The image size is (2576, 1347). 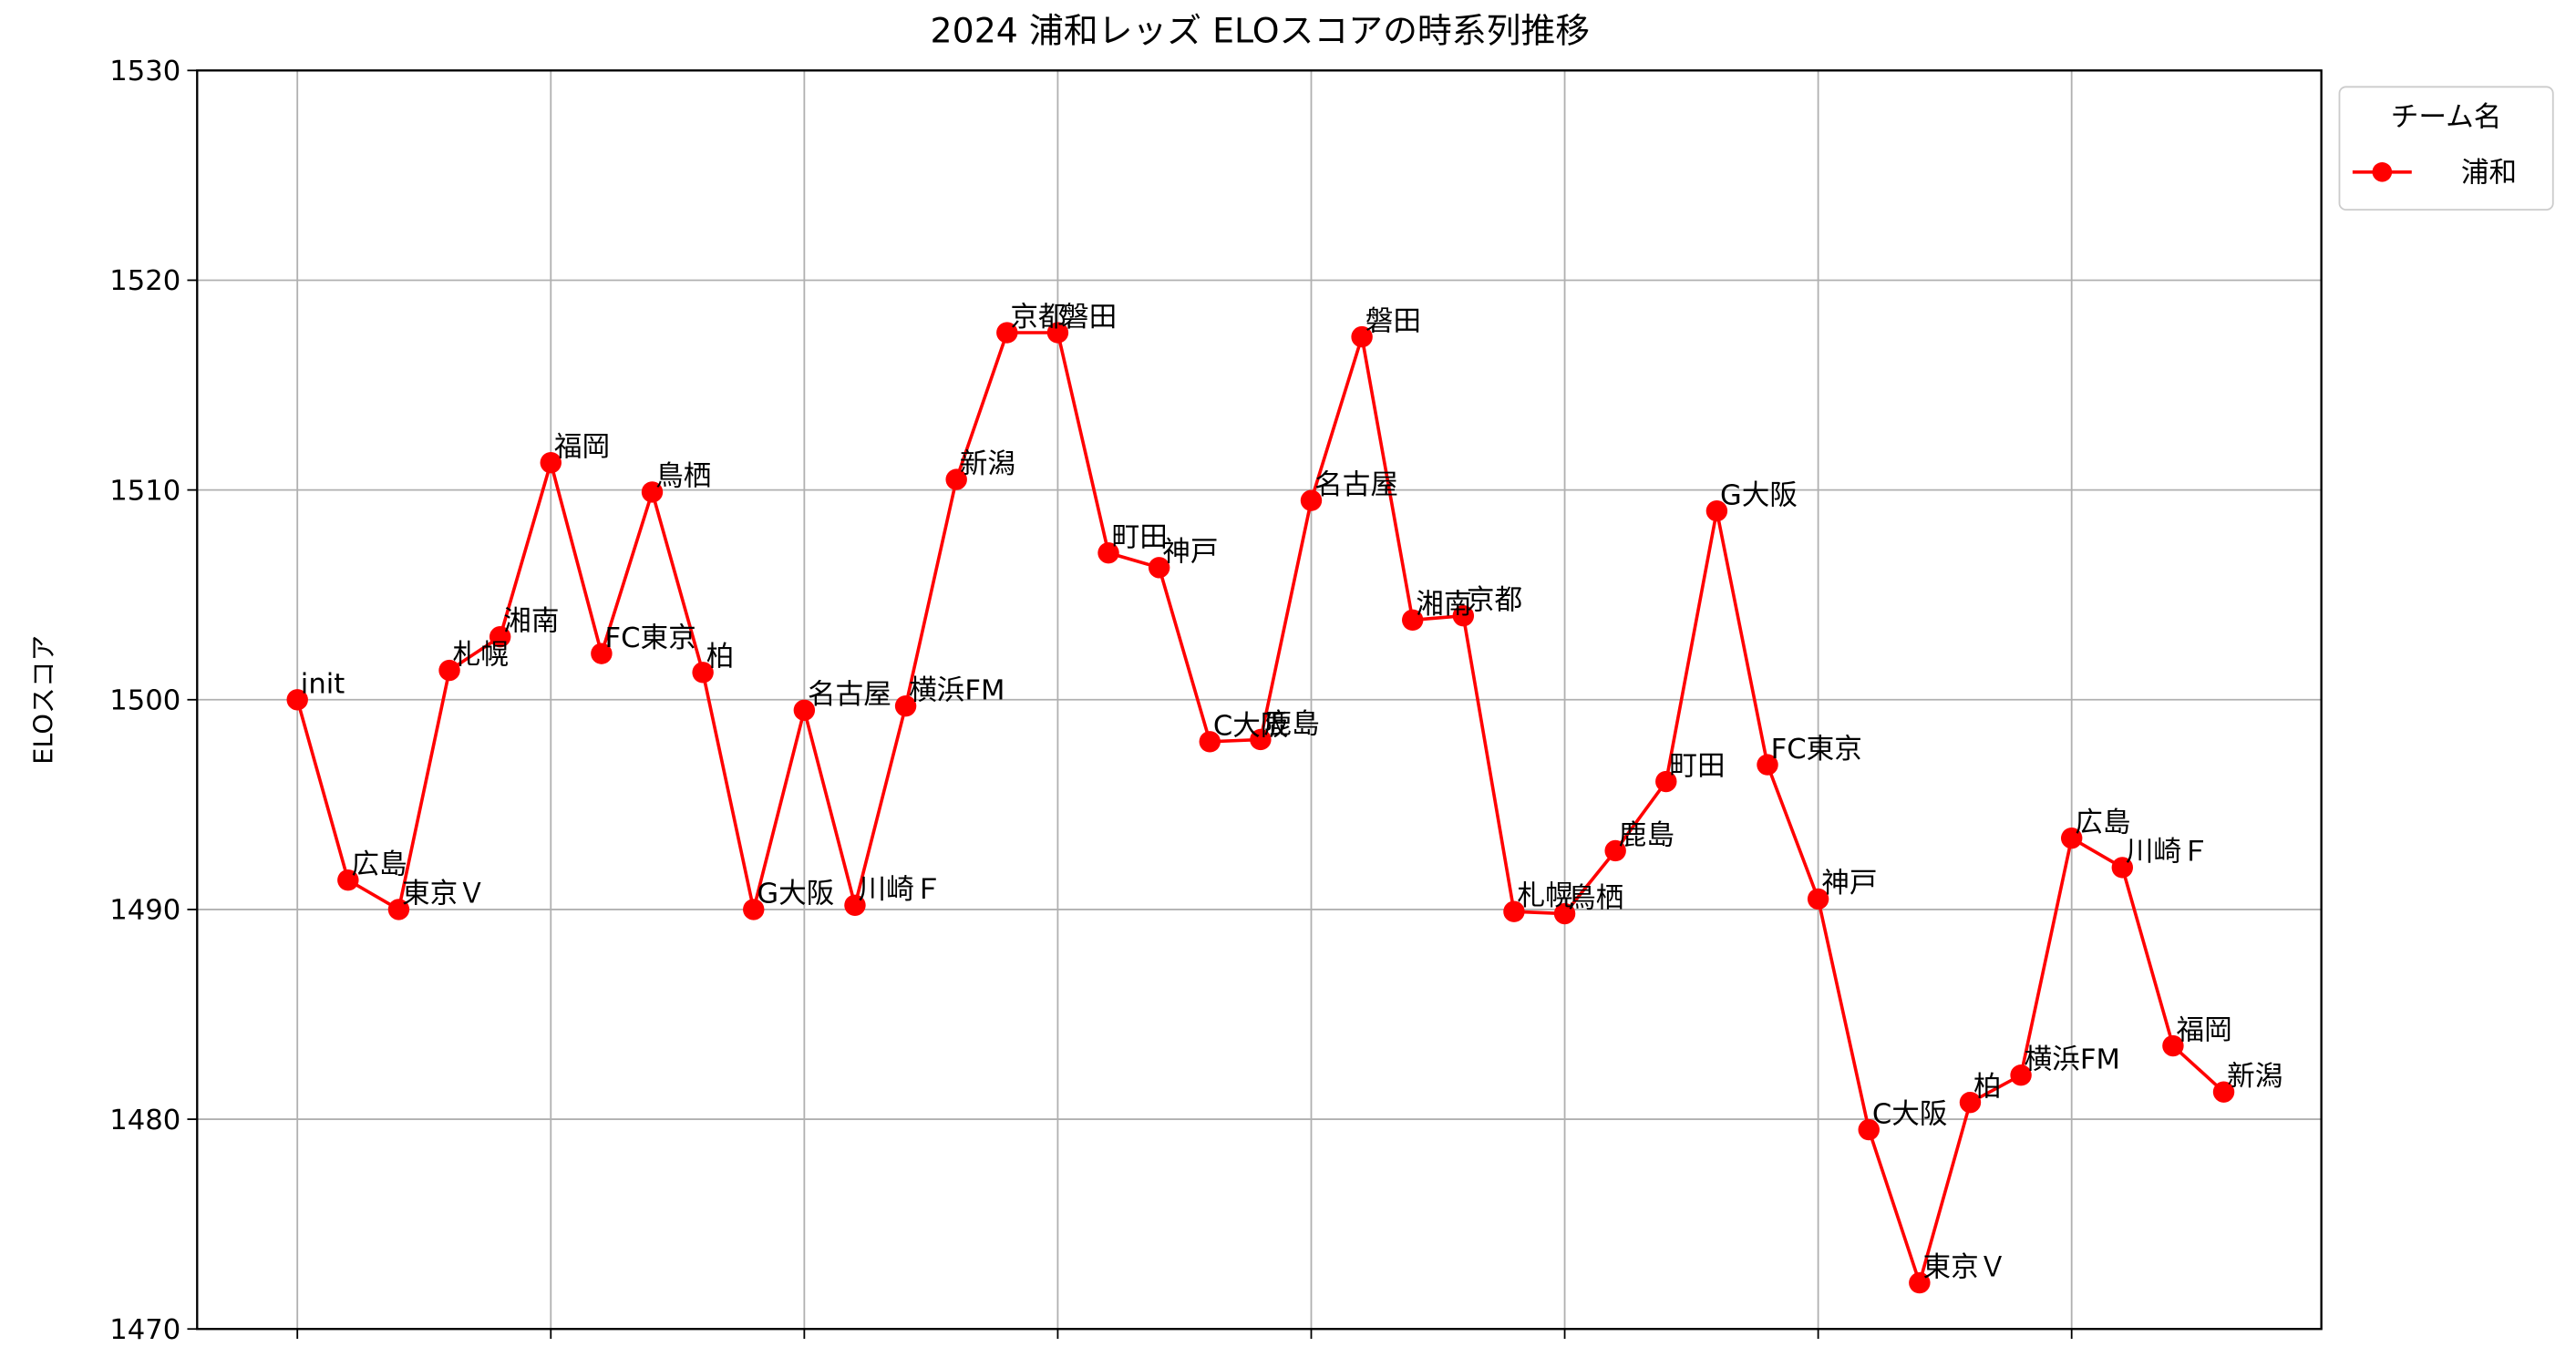 I want to click on legend-title: チーム名, so click(x=2446, y=117).